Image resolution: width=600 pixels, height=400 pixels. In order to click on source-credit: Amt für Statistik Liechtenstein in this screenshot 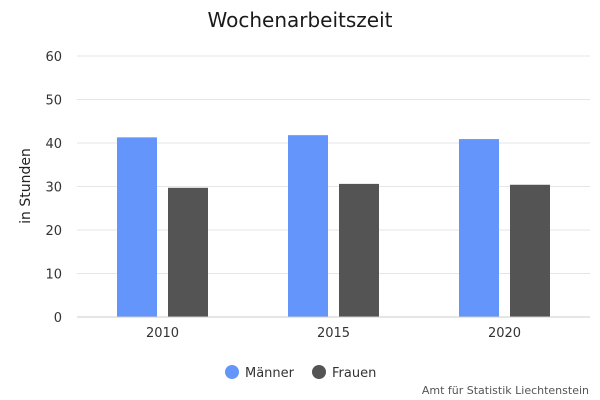, I will do `click(505, 390)`.